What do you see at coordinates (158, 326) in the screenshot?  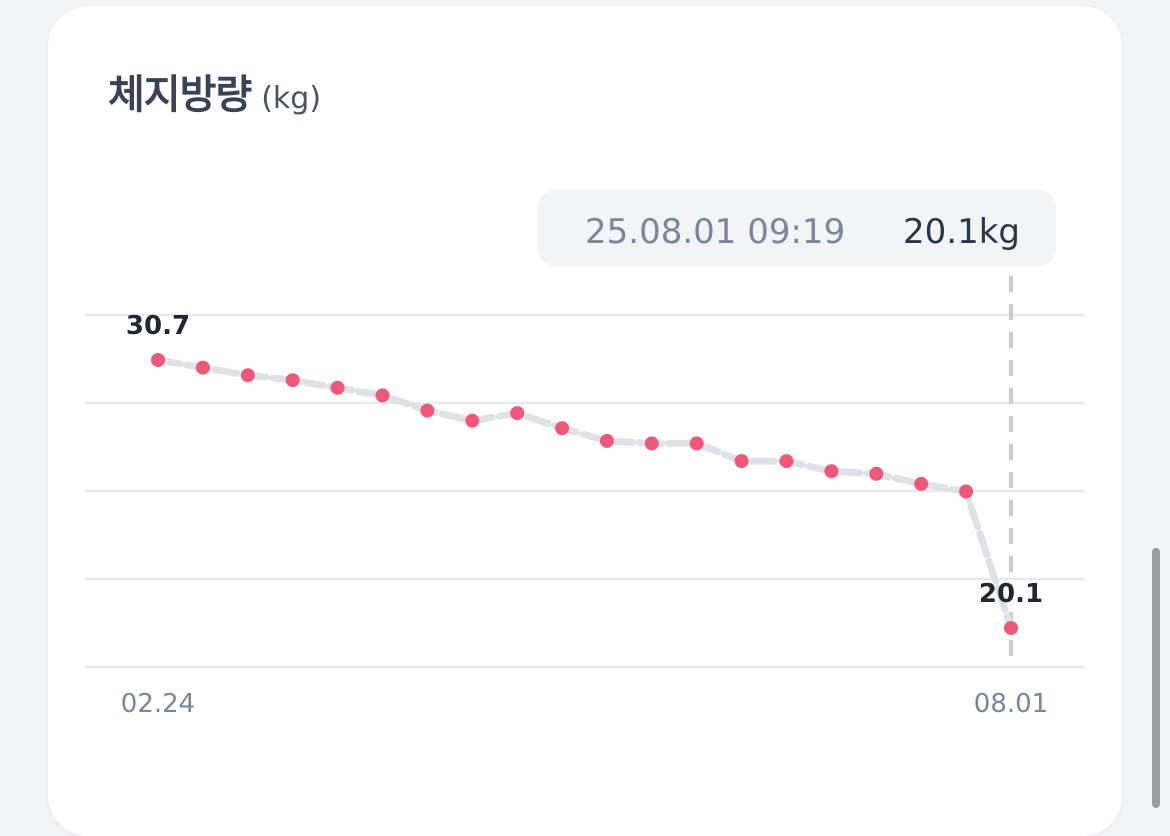 I see `data-label-1: 30.7` at bounding box center [158, 326].